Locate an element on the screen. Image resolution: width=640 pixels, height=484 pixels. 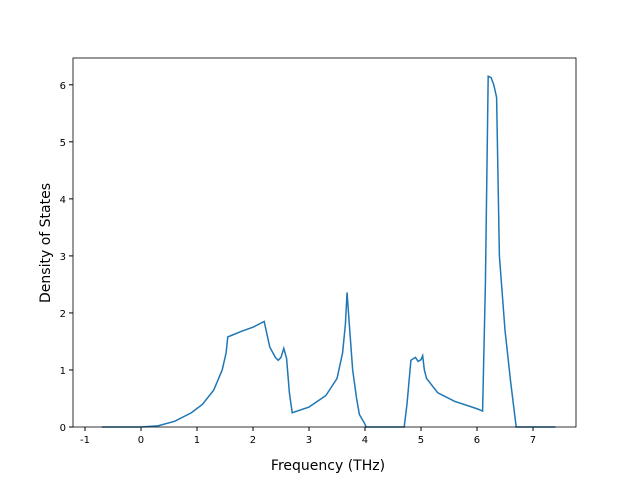
x-tick-label: -1 is located at coordinates (85, 440).